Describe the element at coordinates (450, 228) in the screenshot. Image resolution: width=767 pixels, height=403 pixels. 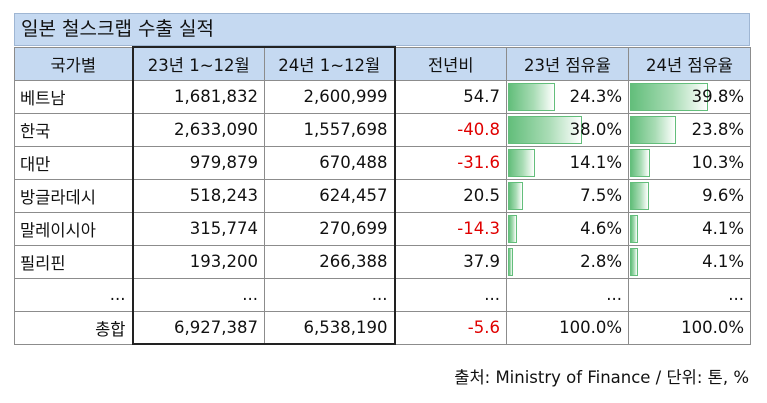
I see `yoy-cell: -14.3` at that location.